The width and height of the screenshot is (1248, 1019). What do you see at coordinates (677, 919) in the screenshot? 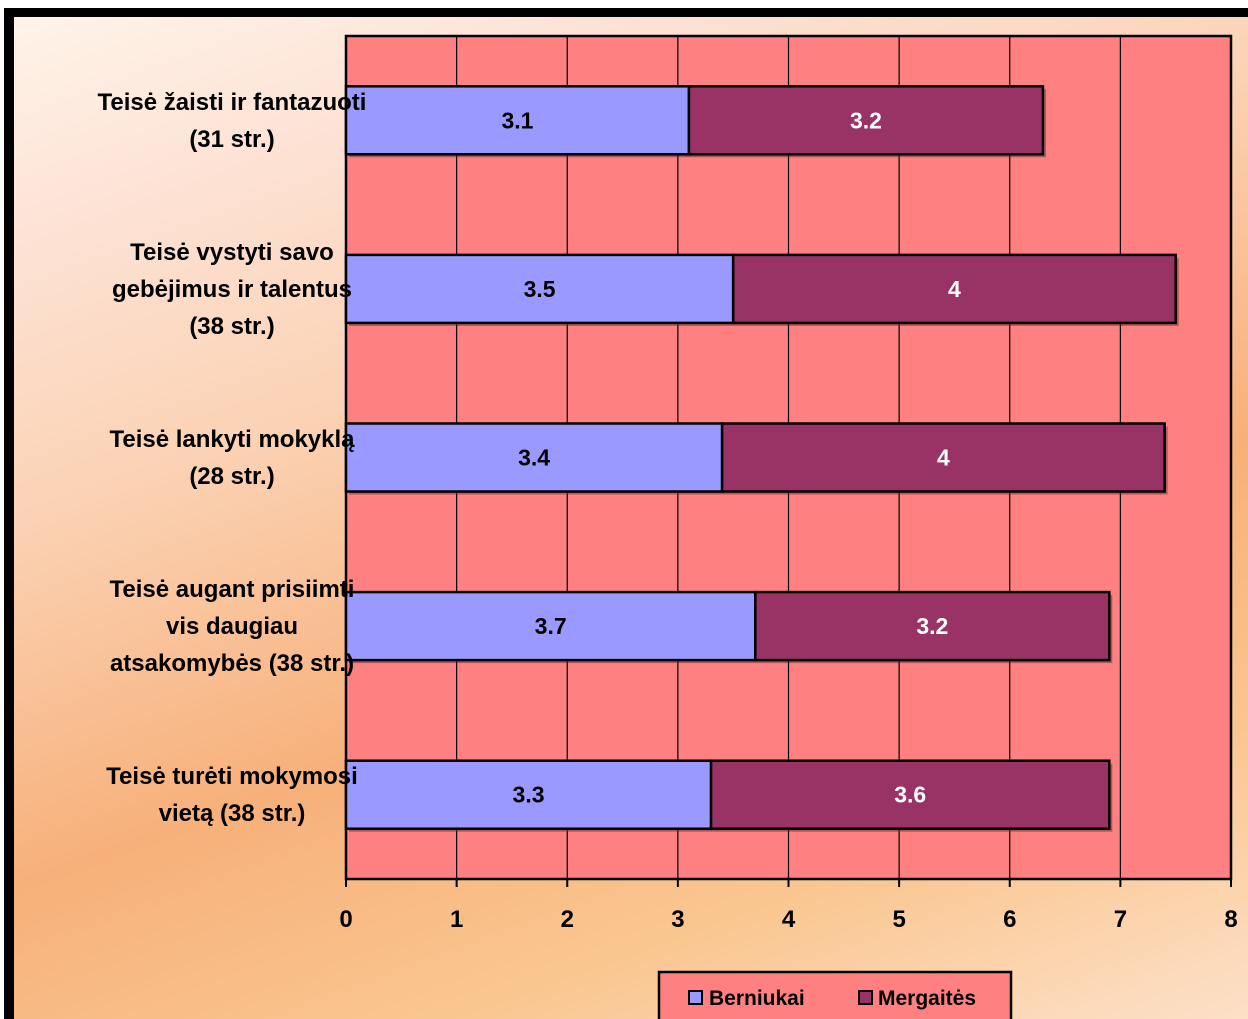
I see `x-tick-label: 3` at bounding box center [677, 919].